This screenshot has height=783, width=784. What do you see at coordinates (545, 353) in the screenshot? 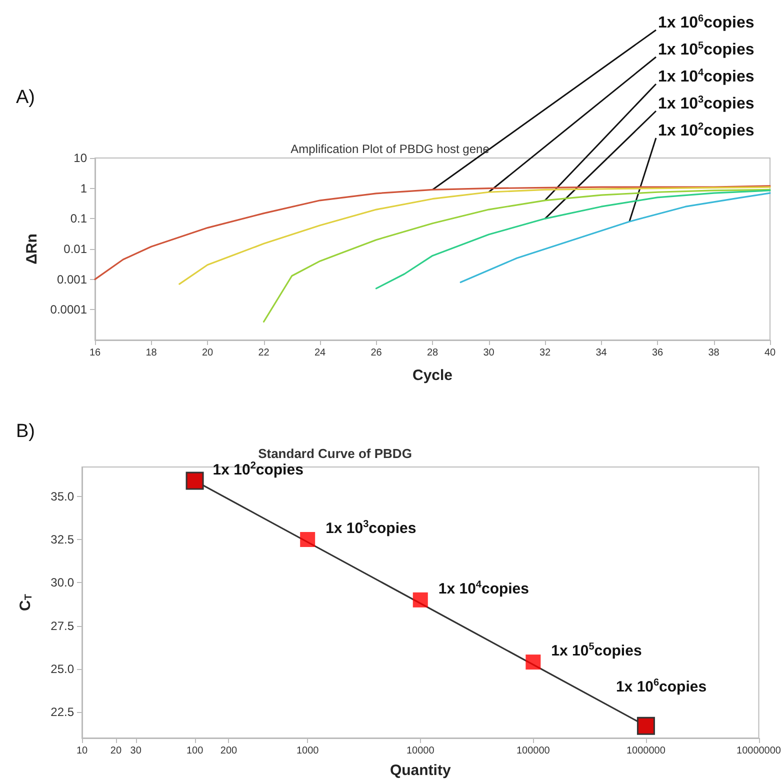
I see `x-tick-label: 32` at bounding box center [545, 353].